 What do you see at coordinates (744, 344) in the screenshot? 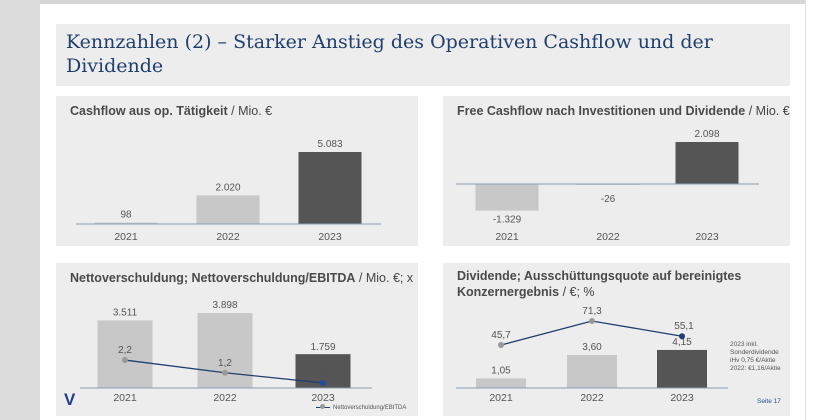
I see `note-line: 2023 inkl.` at bounding box center [744, 344].